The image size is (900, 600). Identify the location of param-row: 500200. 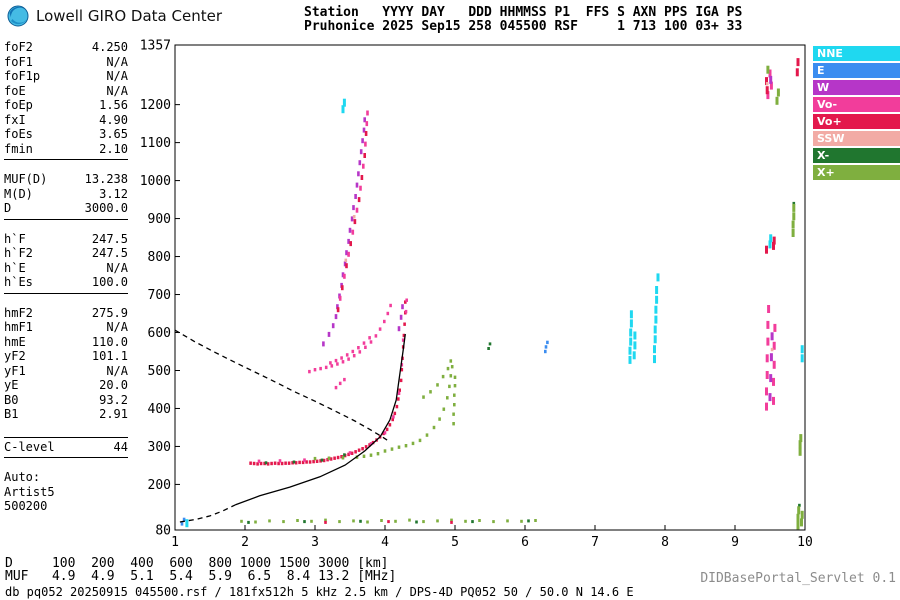
(66, 506).